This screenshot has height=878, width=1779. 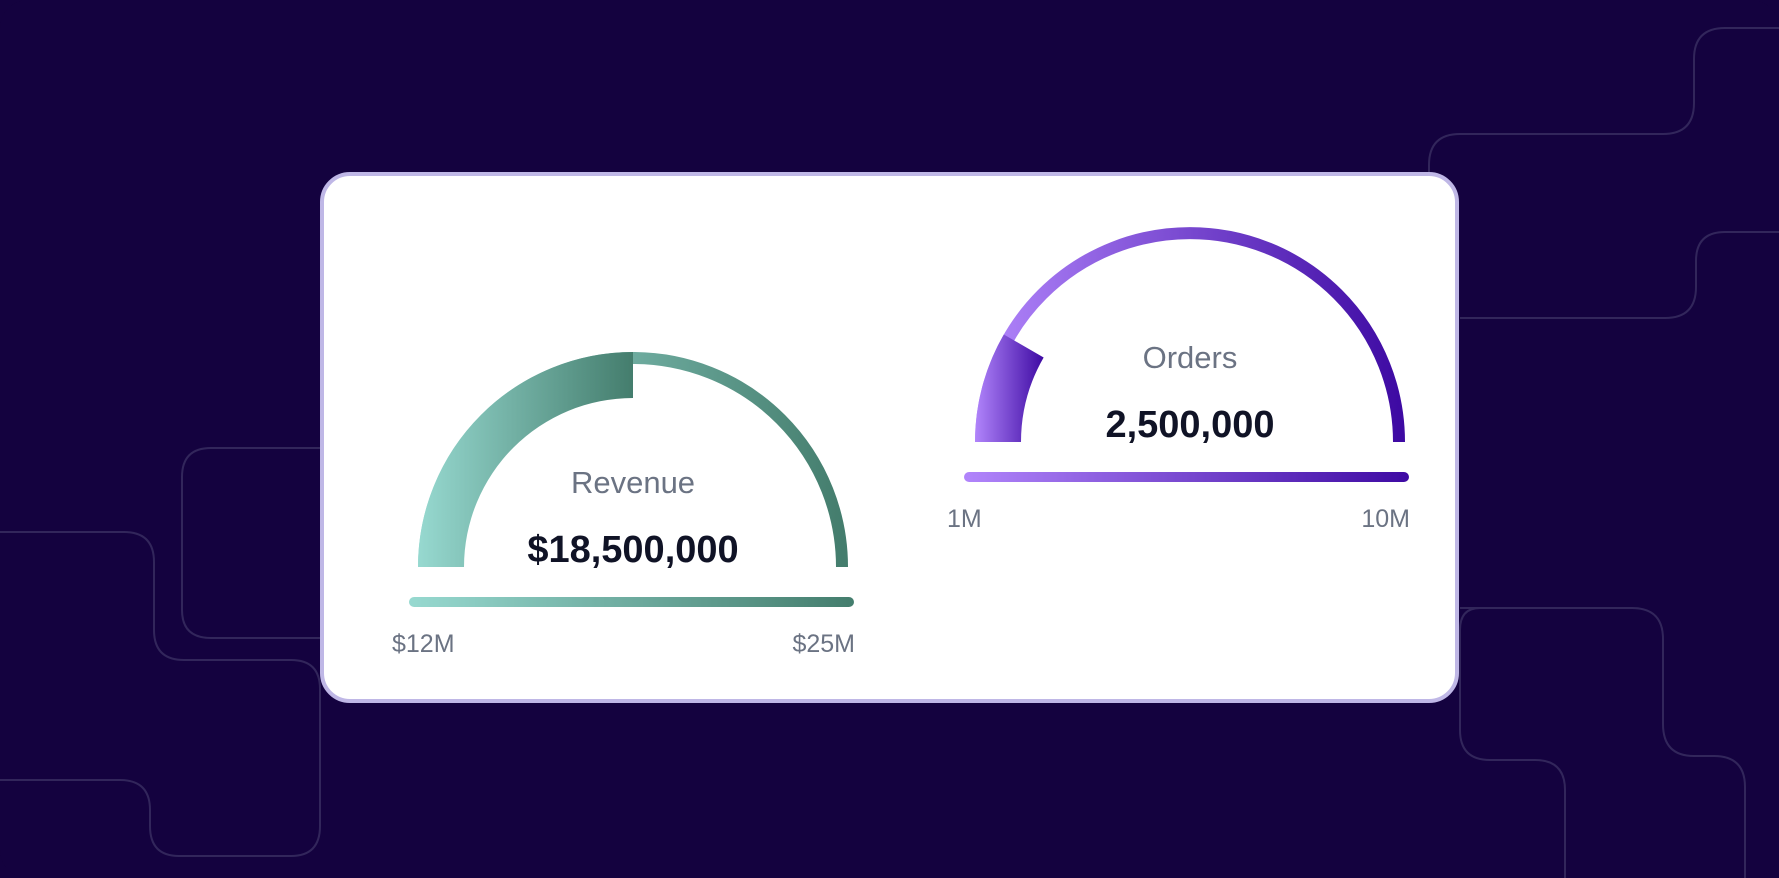 I want to click on orders-max-label: 10M, so click(x=1385, y=519).